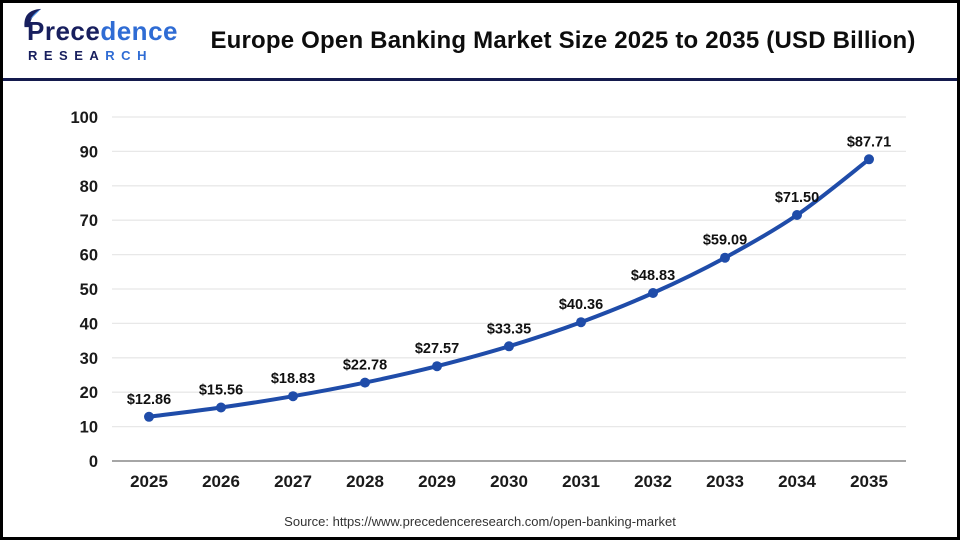  I want to click on y-tick-label: 100, so click(84, 118).